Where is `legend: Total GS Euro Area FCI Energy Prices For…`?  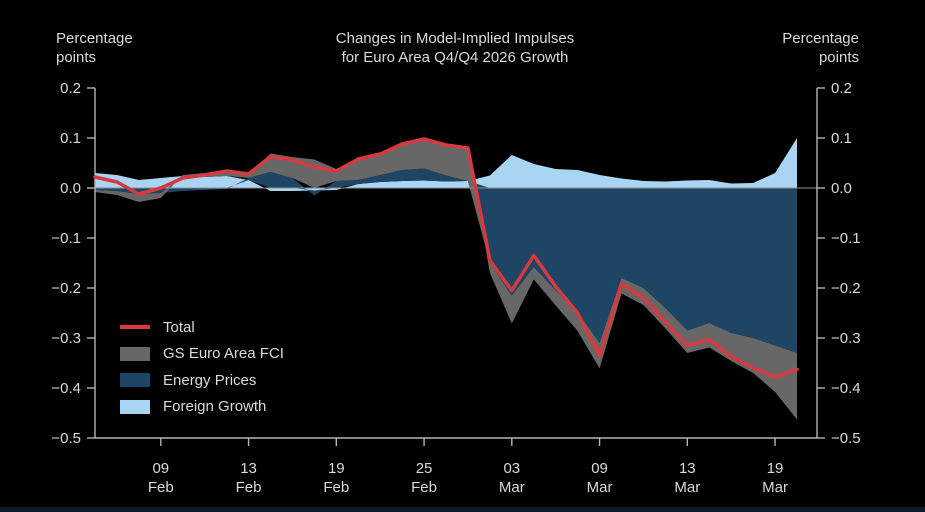 legend: Total GS Euro Area FCI Energy Prices For… is located at coordinates (202, 367).